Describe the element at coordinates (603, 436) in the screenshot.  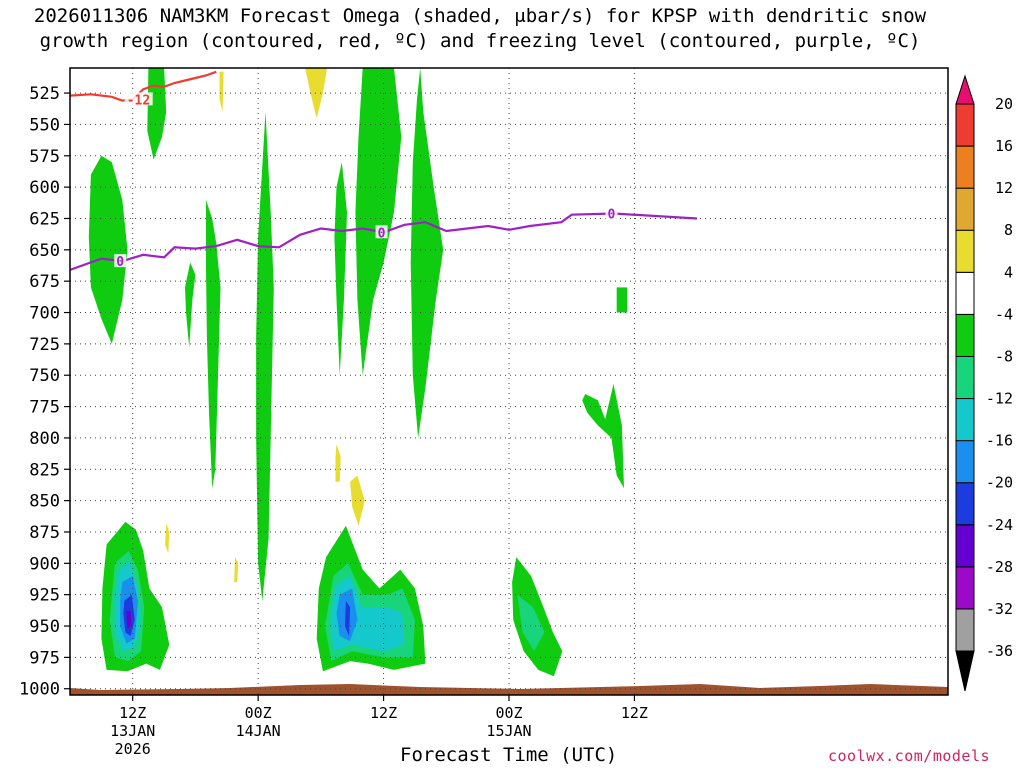
I see `omega-region--4-9` at that location.